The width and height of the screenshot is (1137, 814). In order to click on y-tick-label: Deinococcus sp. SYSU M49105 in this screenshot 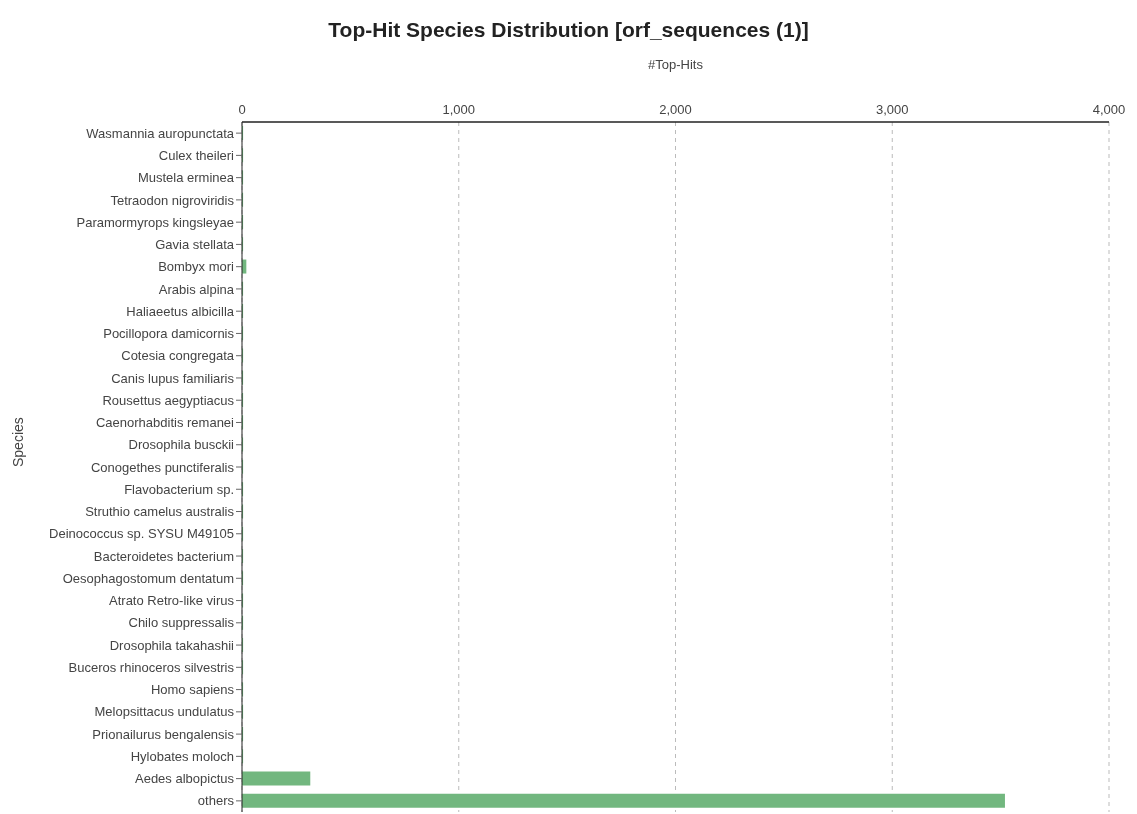, I will do `click(141, 534)`.